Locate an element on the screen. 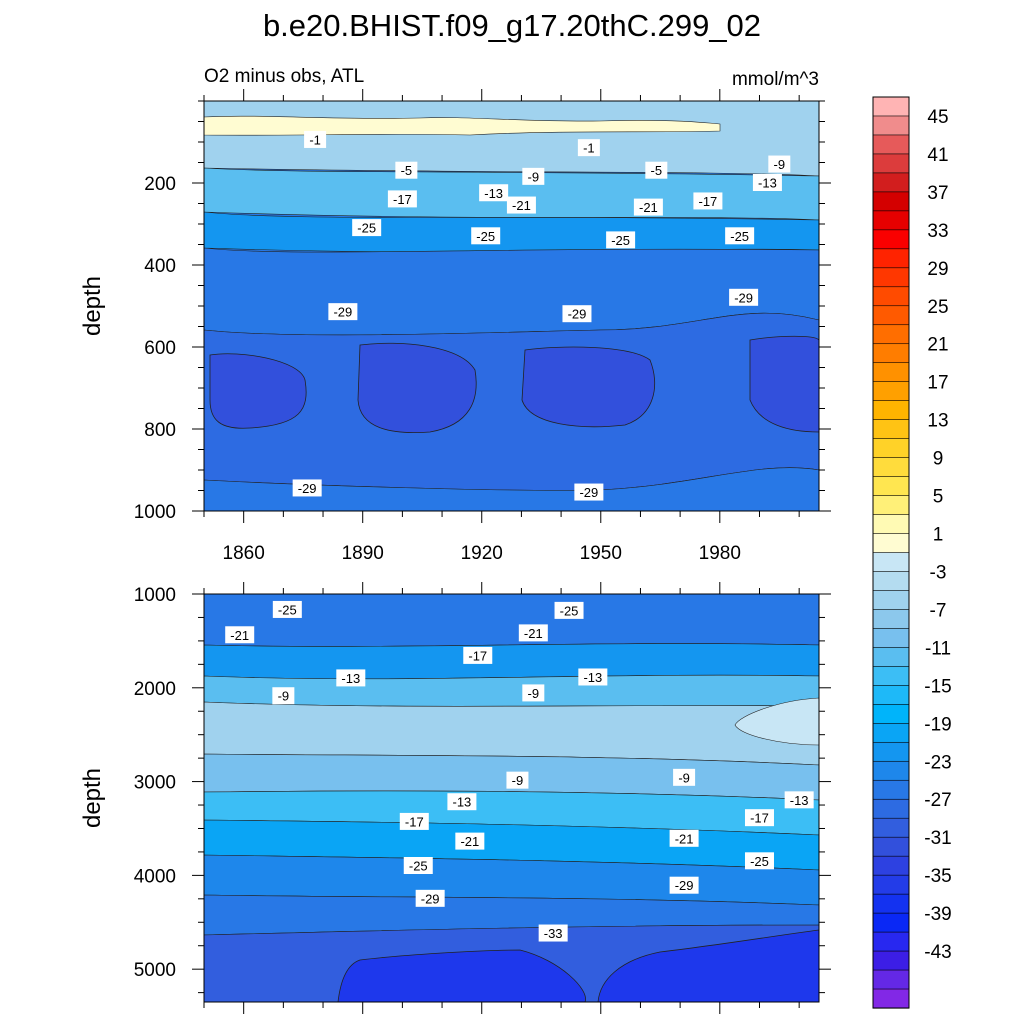  colorbar-label: -31 is located at coordinates (937, 838).